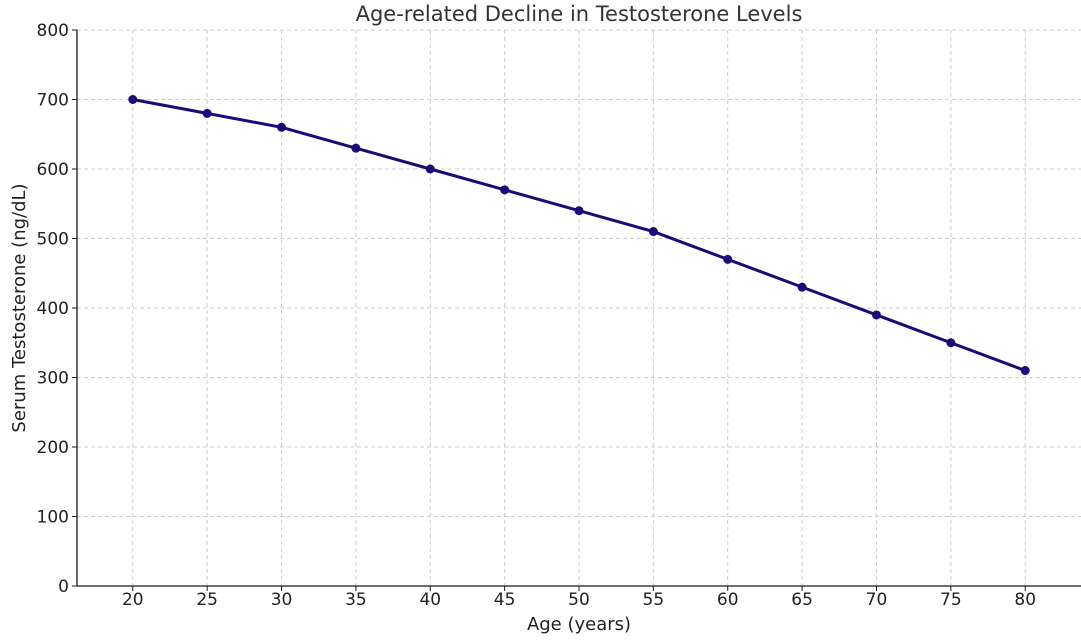  Describe the element at coordinates (1025, 600) in the screenshot. I see `x-tick-label: 80` at that location.